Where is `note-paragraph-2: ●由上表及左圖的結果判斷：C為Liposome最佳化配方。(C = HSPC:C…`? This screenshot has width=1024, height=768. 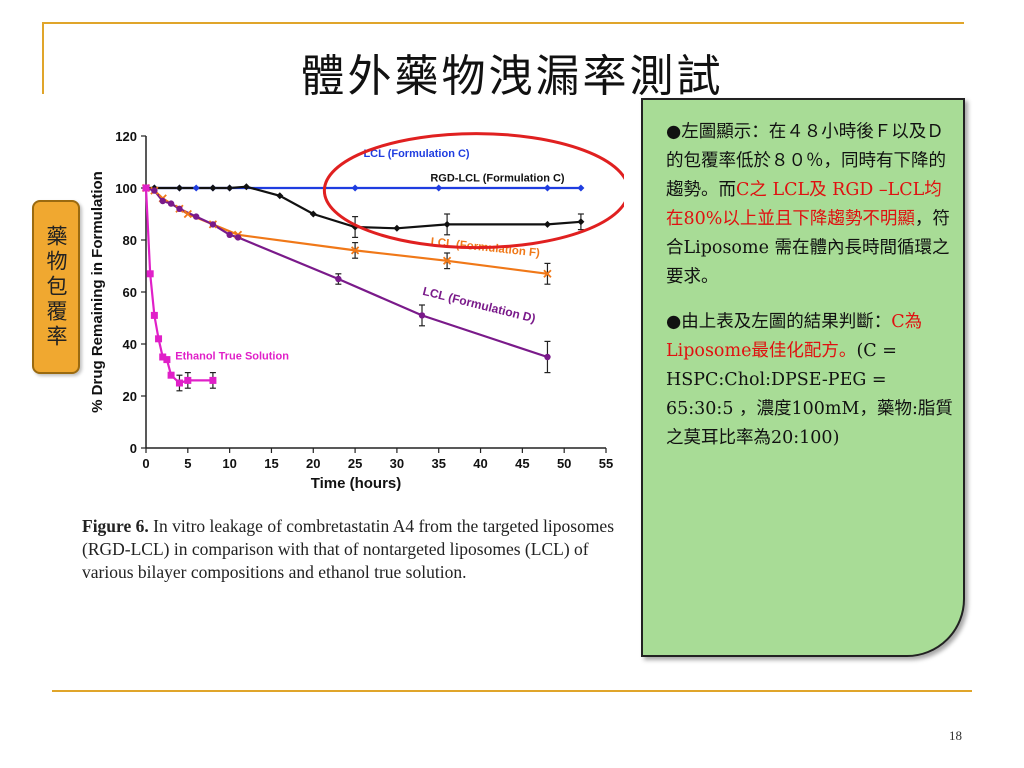
note-paragraph-2: ●由上表及左圖的結果判斷：C為Liposome最佳化配方。(C = HSPC:C… is located at coordinates (812, 380).